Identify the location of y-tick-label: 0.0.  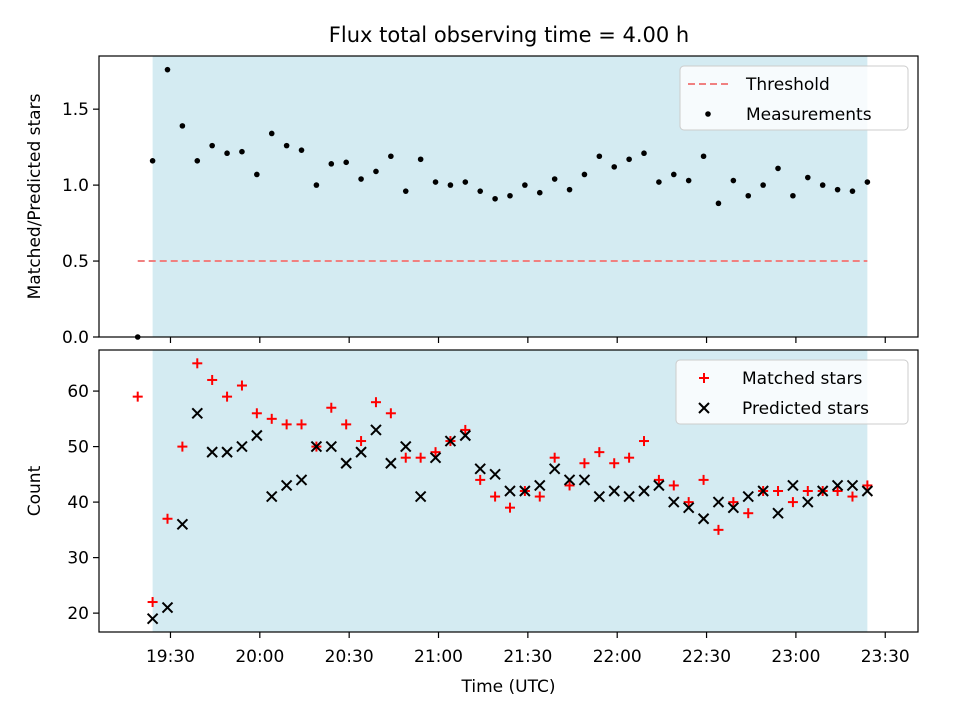
(75, 338).